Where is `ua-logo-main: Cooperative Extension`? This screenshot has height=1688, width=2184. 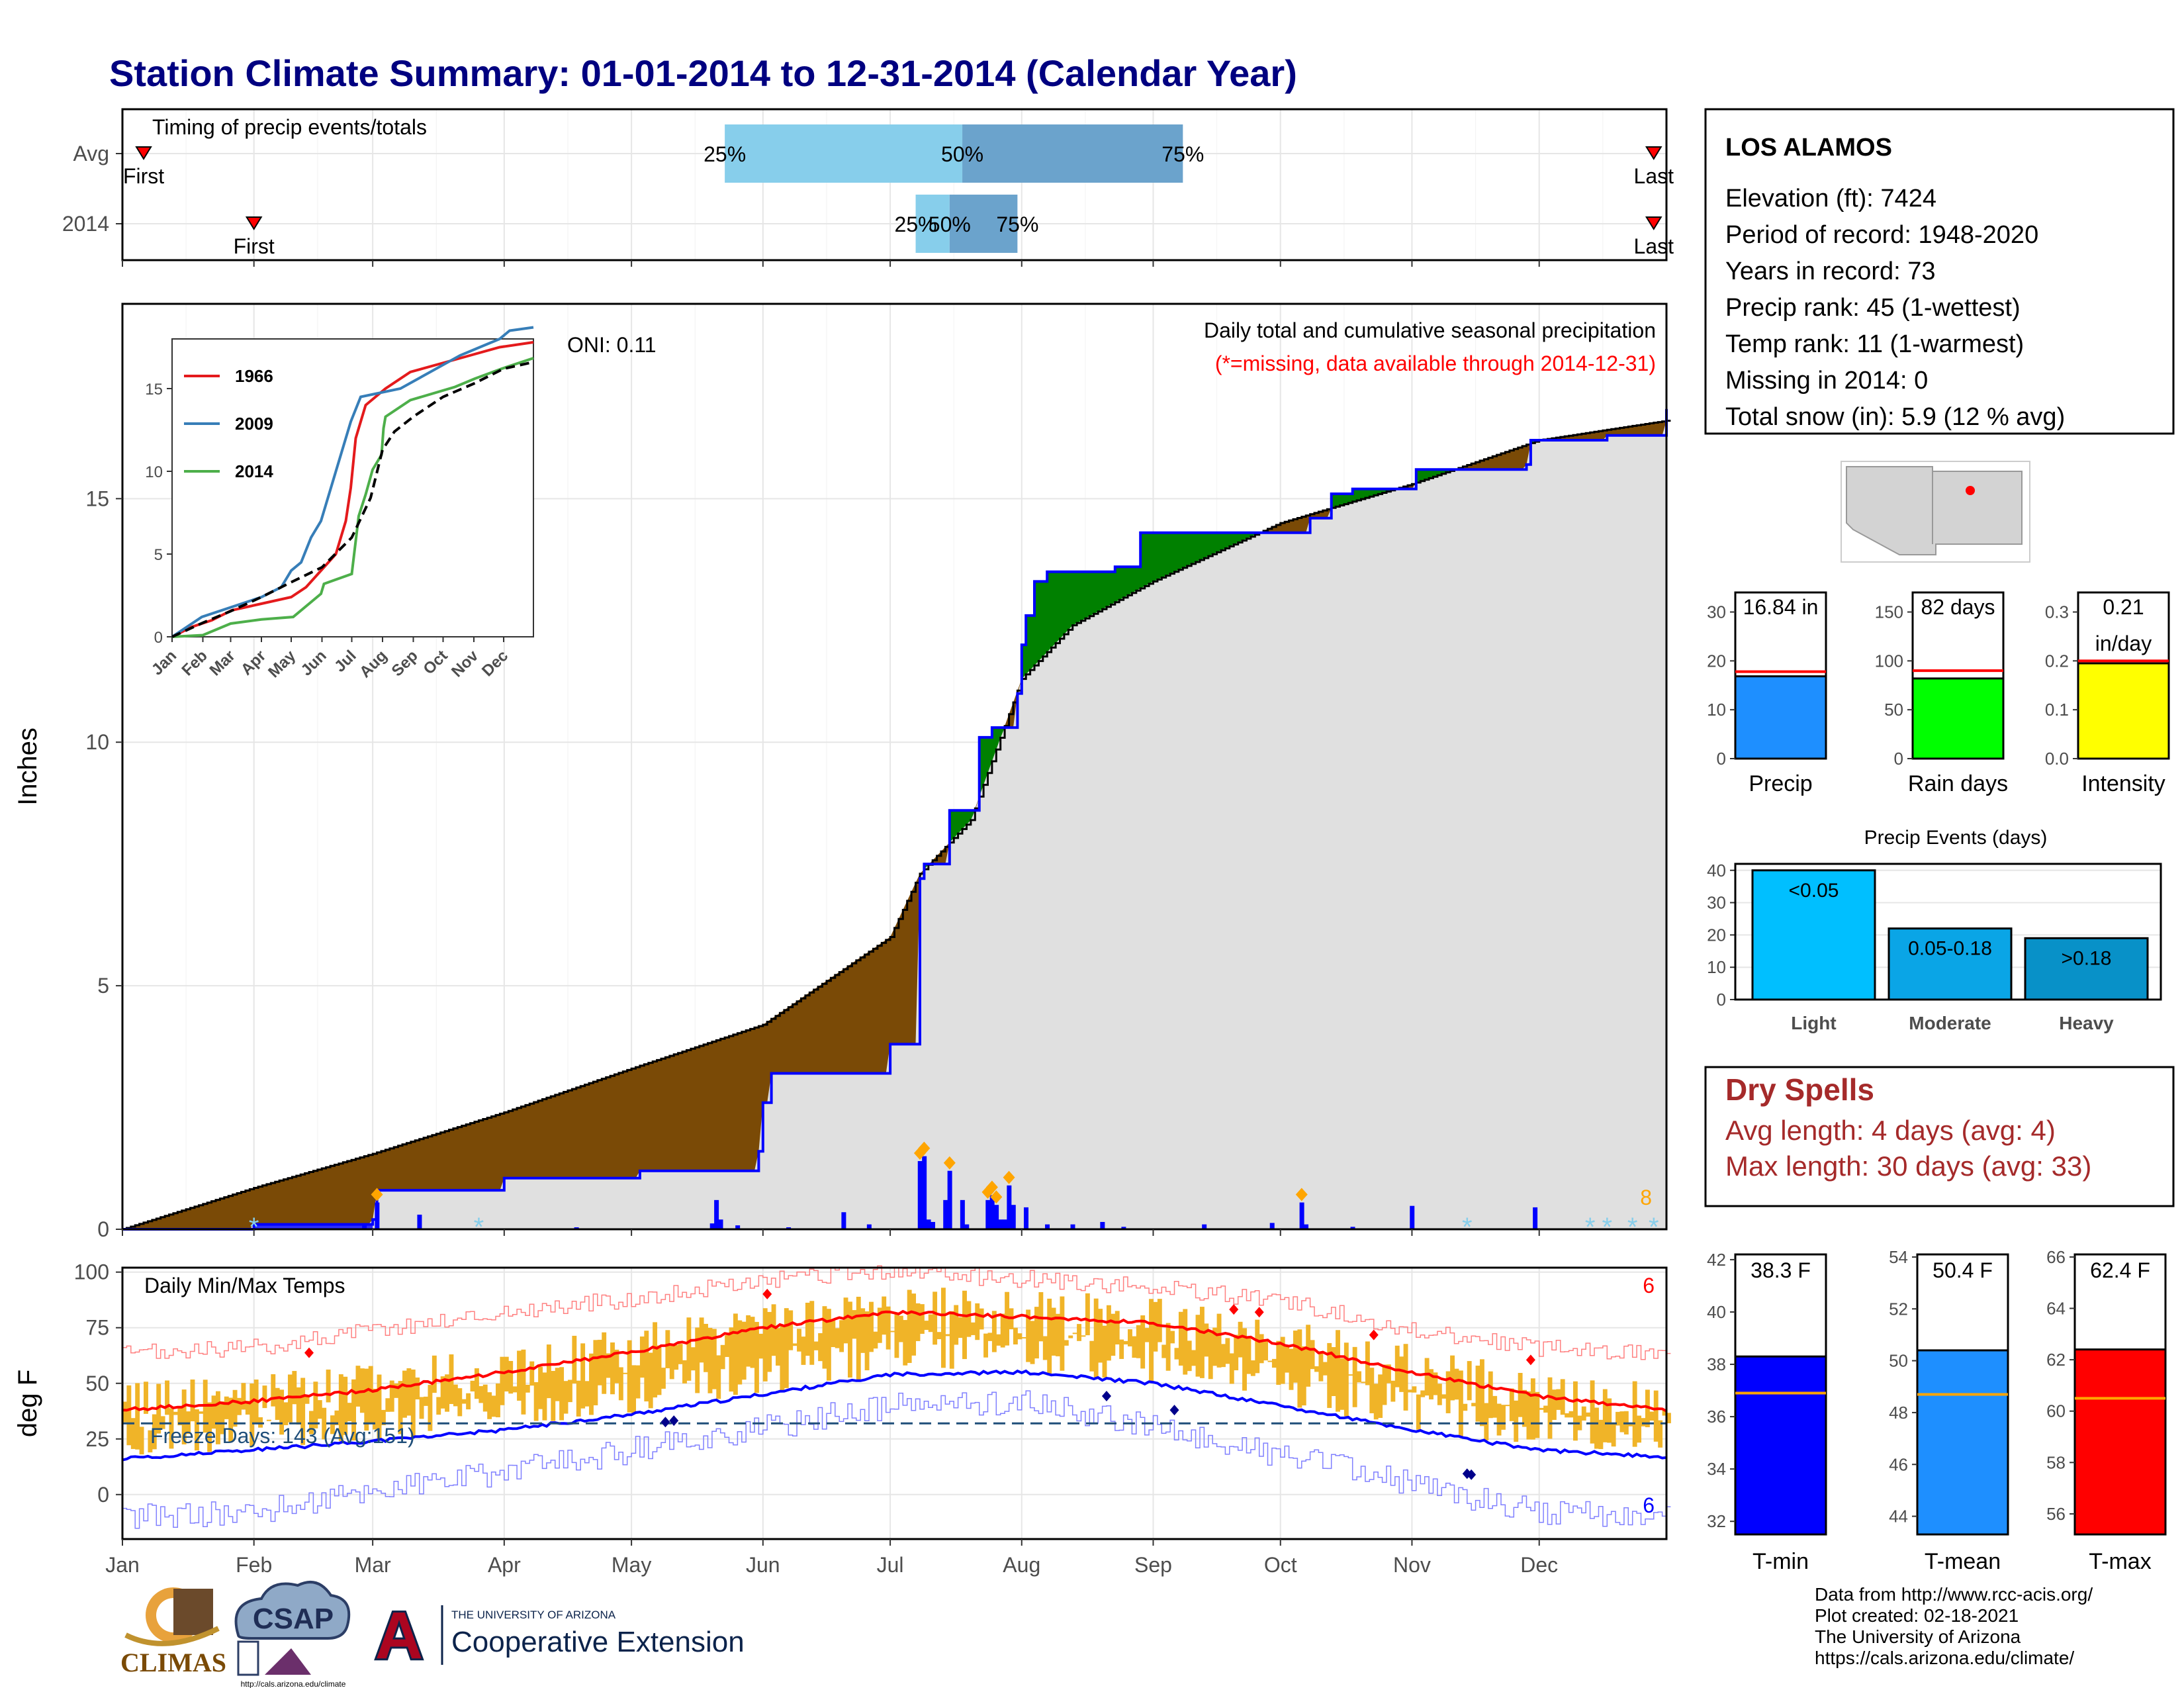
ua-logo-main: Cooperative Extension is located at coordinates (598, 1642).